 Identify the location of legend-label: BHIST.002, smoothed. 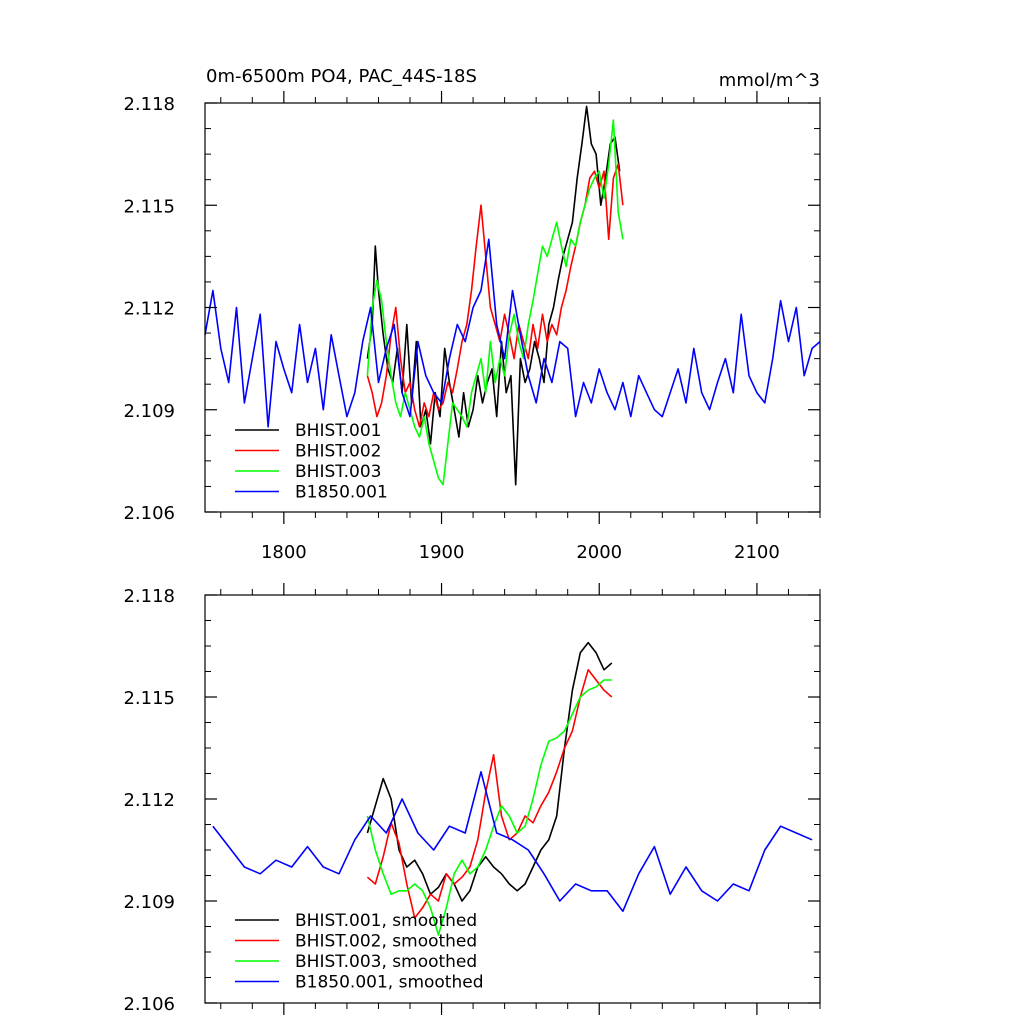
(386, 942).